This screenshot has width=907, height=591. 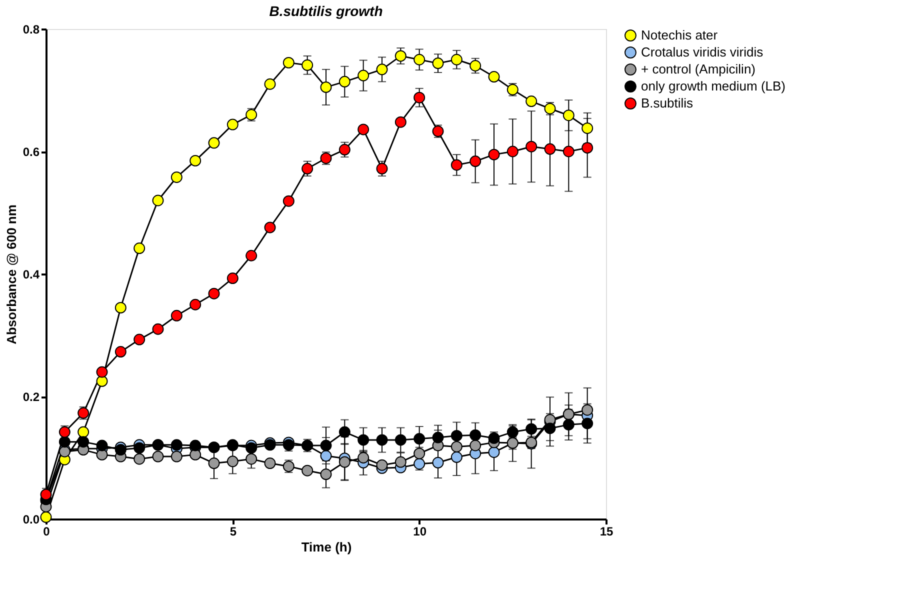 What do you see at coordinates (607, 531) in the screenshot?
I see `x-tick-label: 15` at bounding box center [607, 531].